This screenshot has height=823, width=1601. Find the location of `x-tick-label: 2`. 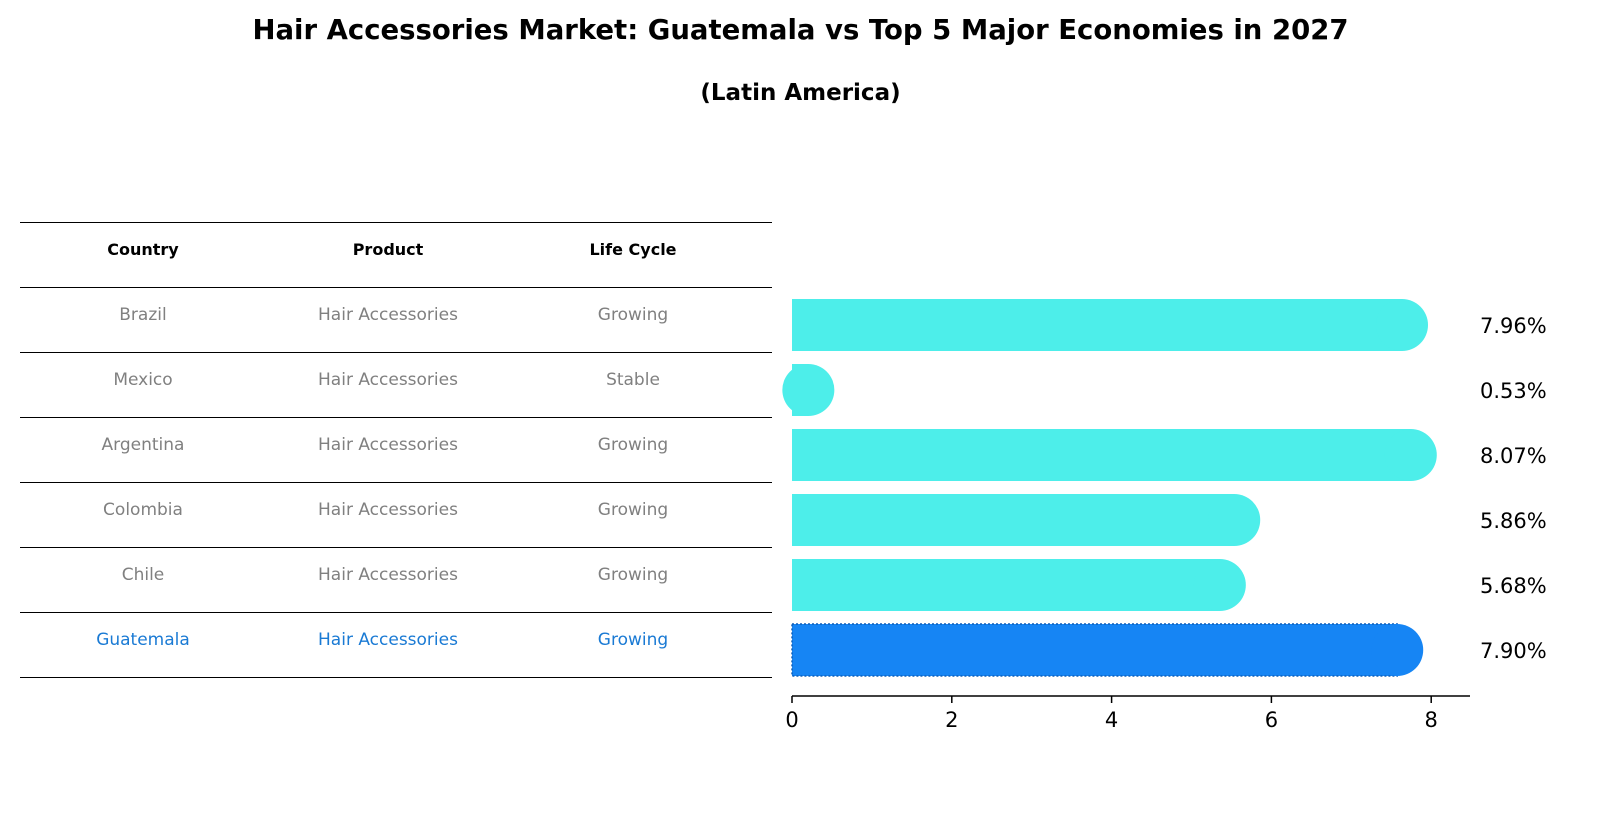

x-tick-label: 2 is located at coordinates (951, 720).